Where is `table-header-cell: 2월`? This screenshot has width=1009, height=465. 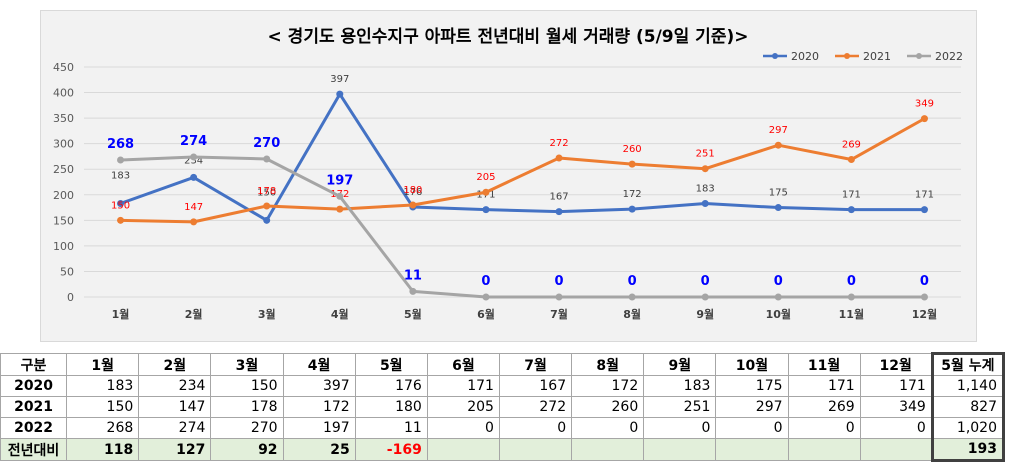
table-header-cell: 2월 is located at coordinates (175, 364).